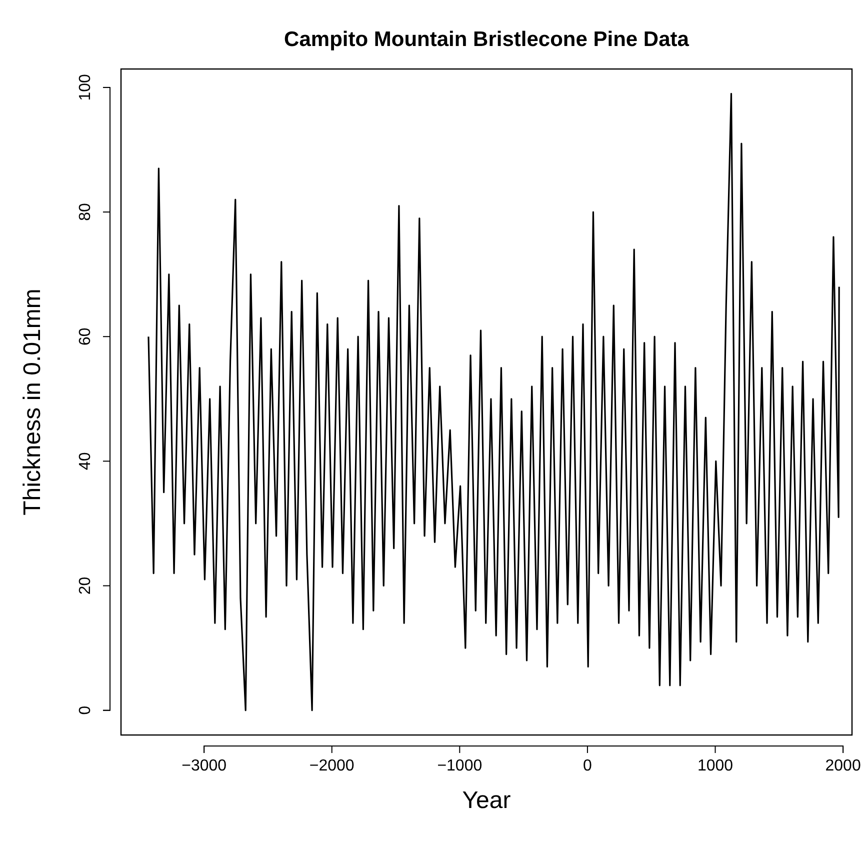 The height and width of the screenshot is (843, 866). Describe the element at coordinates (32, 402) in the screenshot. I see `y-axis-title: Thickness in 0.01mm` at that location.